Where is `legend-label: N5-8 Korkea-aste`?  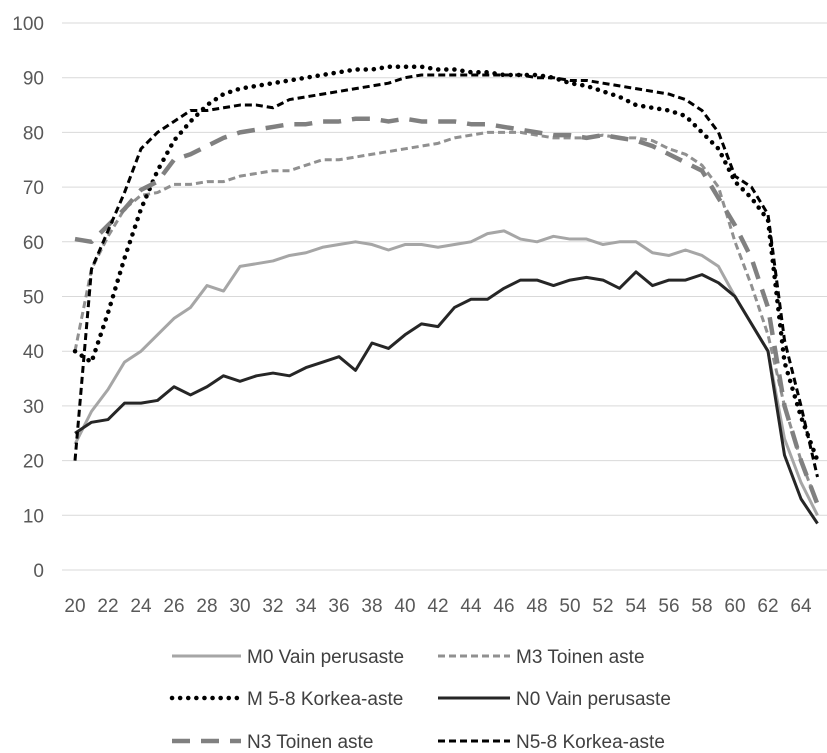 legend-label: N5-8 Korkea-aste is located at coordinates (590, 742).